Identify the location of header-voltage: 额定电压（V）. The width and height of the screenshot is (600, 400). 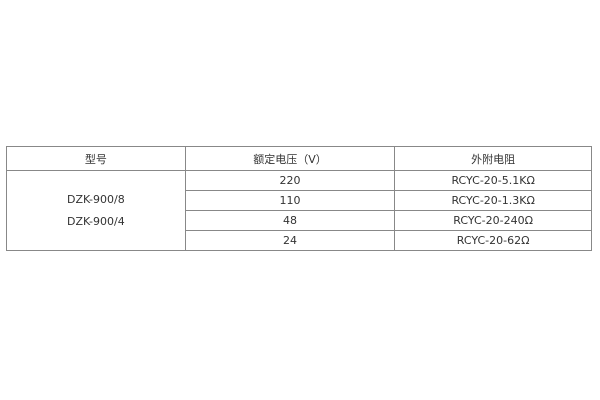
(290, 158).